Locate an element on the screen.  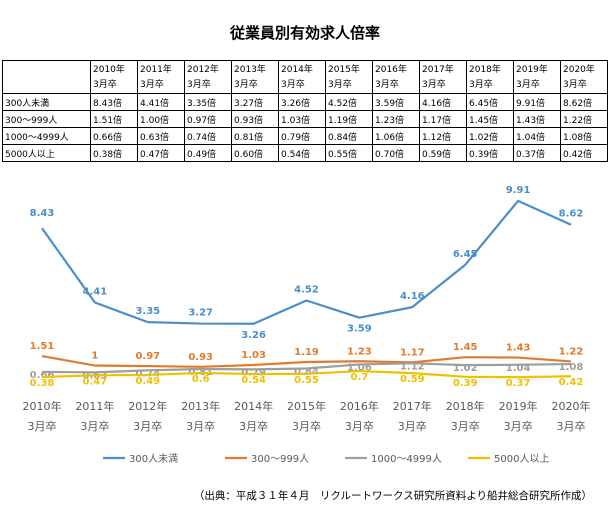
table-cell: 0.55倍 is located at coordinates (349, 153).